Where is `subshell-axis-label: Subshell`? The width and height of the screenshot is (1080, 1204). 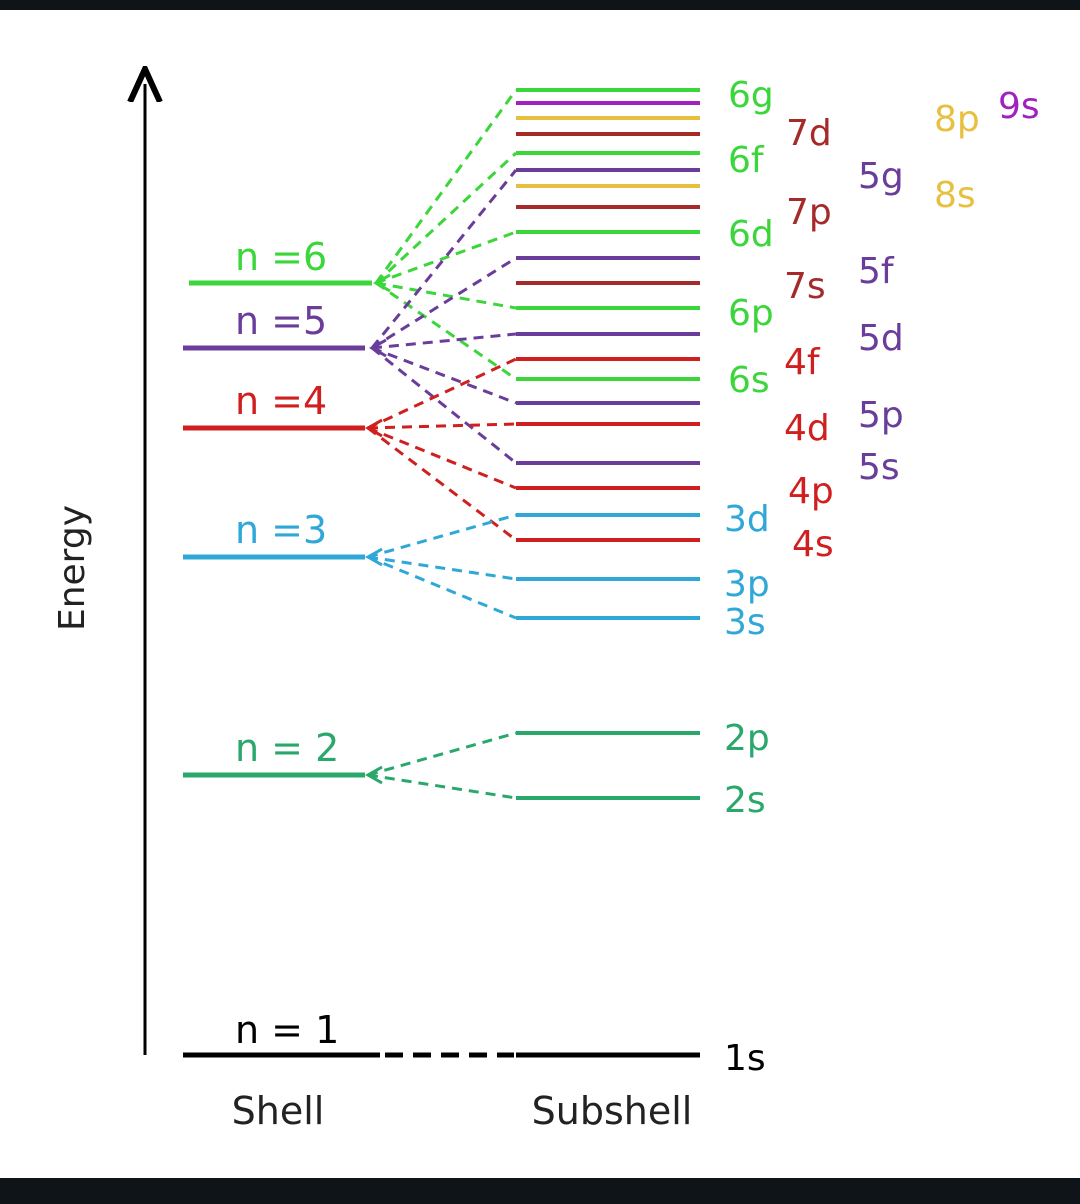
subshell-axis-label: Subshell is located at coordinates (612, 1111).